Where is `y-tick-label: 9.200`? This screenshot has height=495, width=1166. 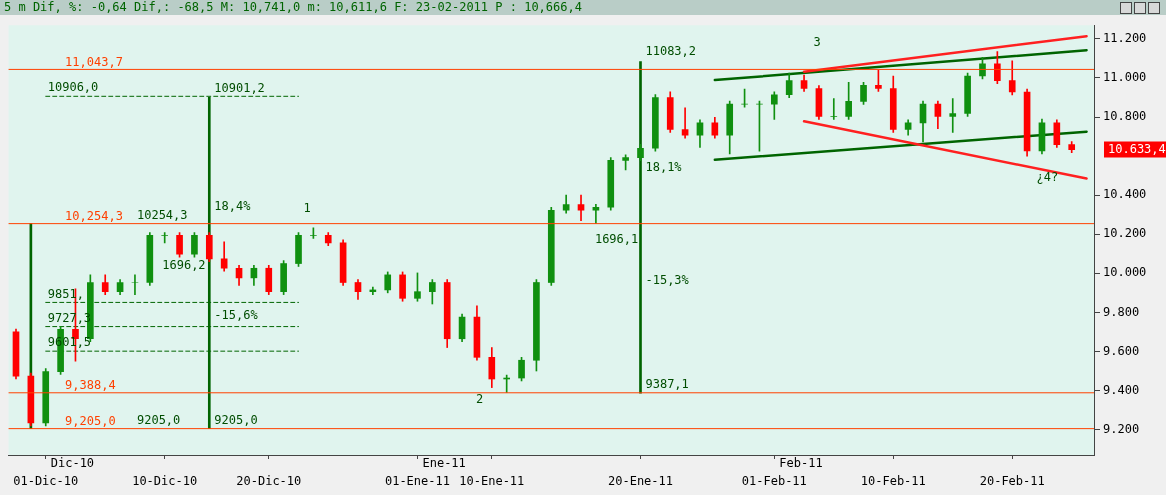 y-tick-label: 9.200 is located at coordinates (1121, 428).